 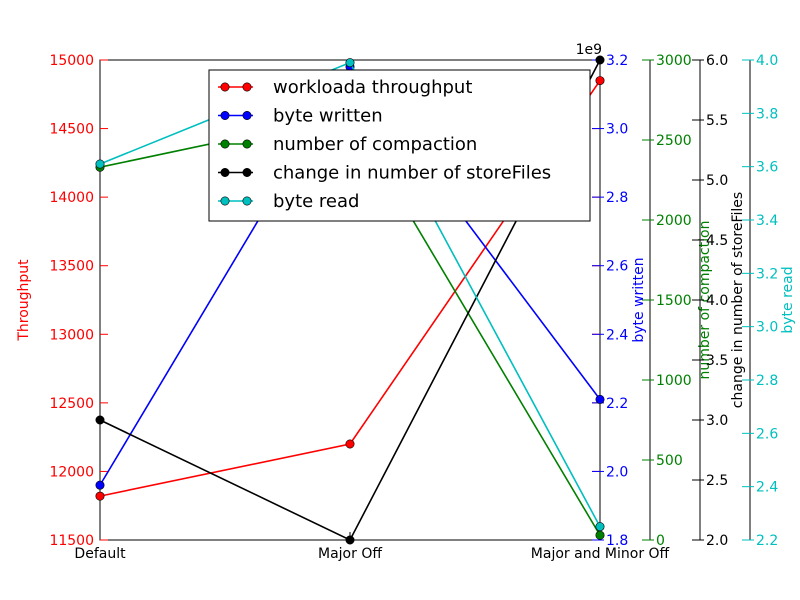 I want to click on y-tick-label: 13500, so click(x=71, y=267).